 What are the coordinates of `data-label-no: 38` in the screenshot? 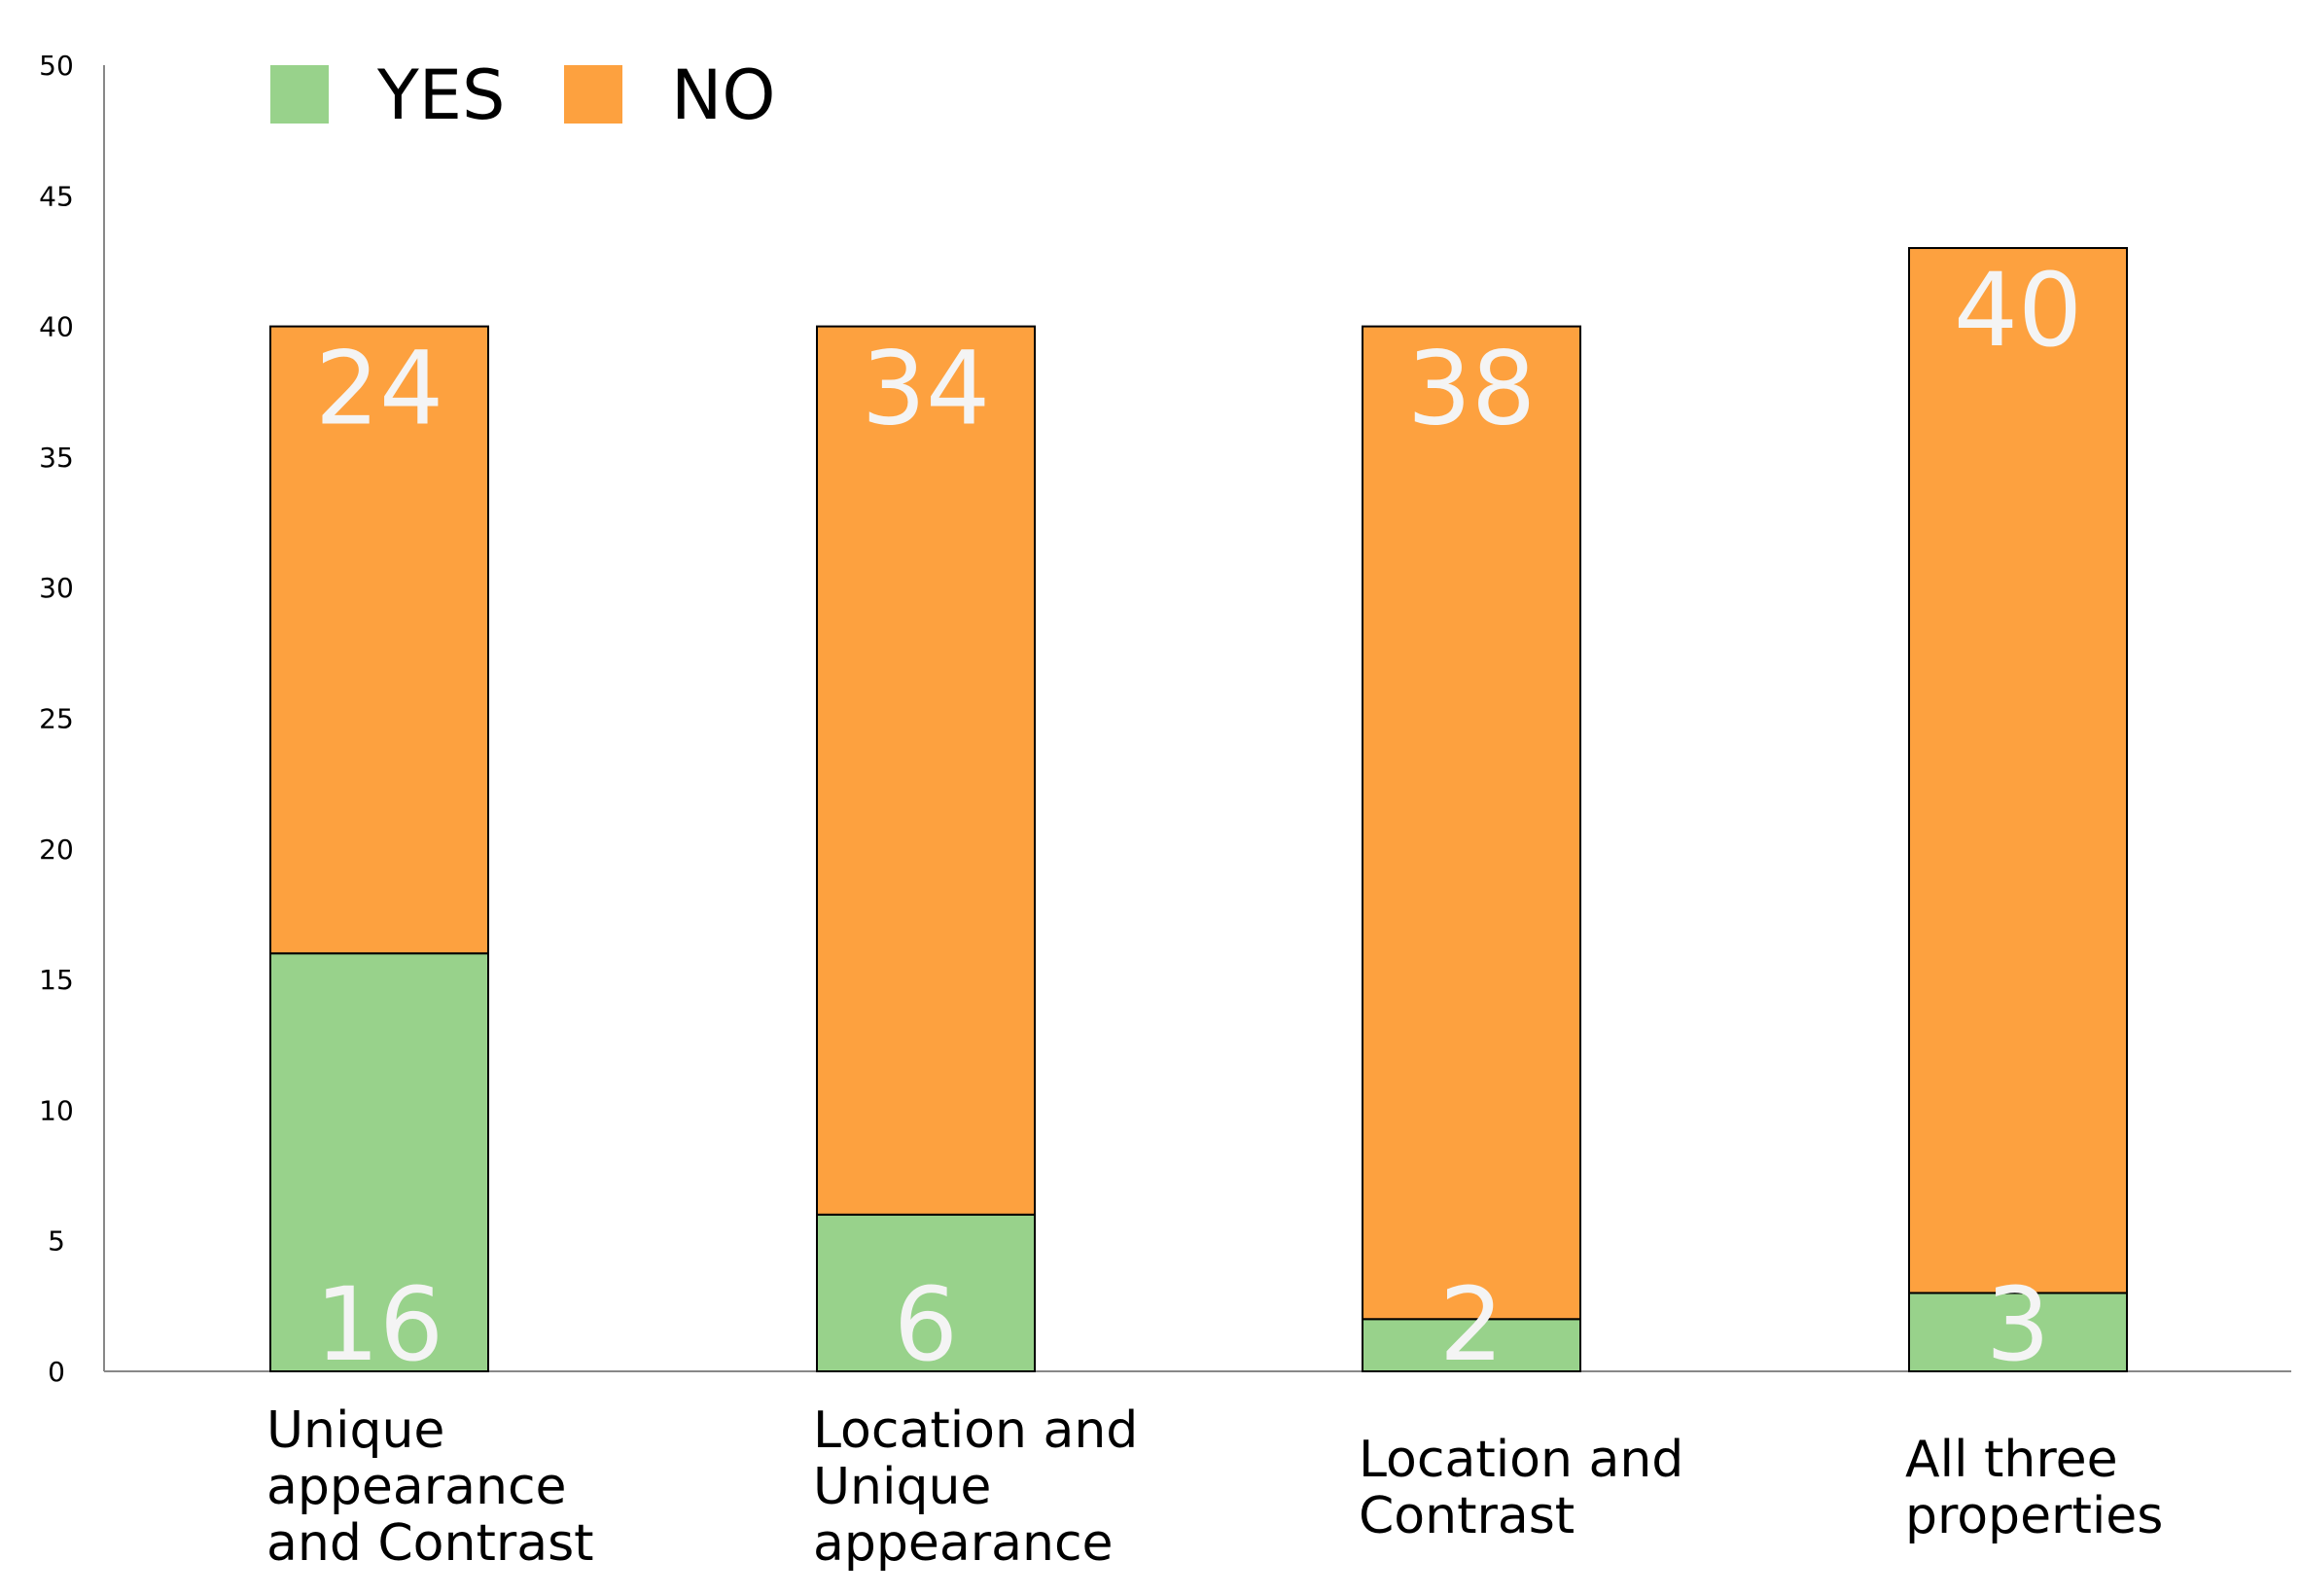 It's located at (1471, 389).